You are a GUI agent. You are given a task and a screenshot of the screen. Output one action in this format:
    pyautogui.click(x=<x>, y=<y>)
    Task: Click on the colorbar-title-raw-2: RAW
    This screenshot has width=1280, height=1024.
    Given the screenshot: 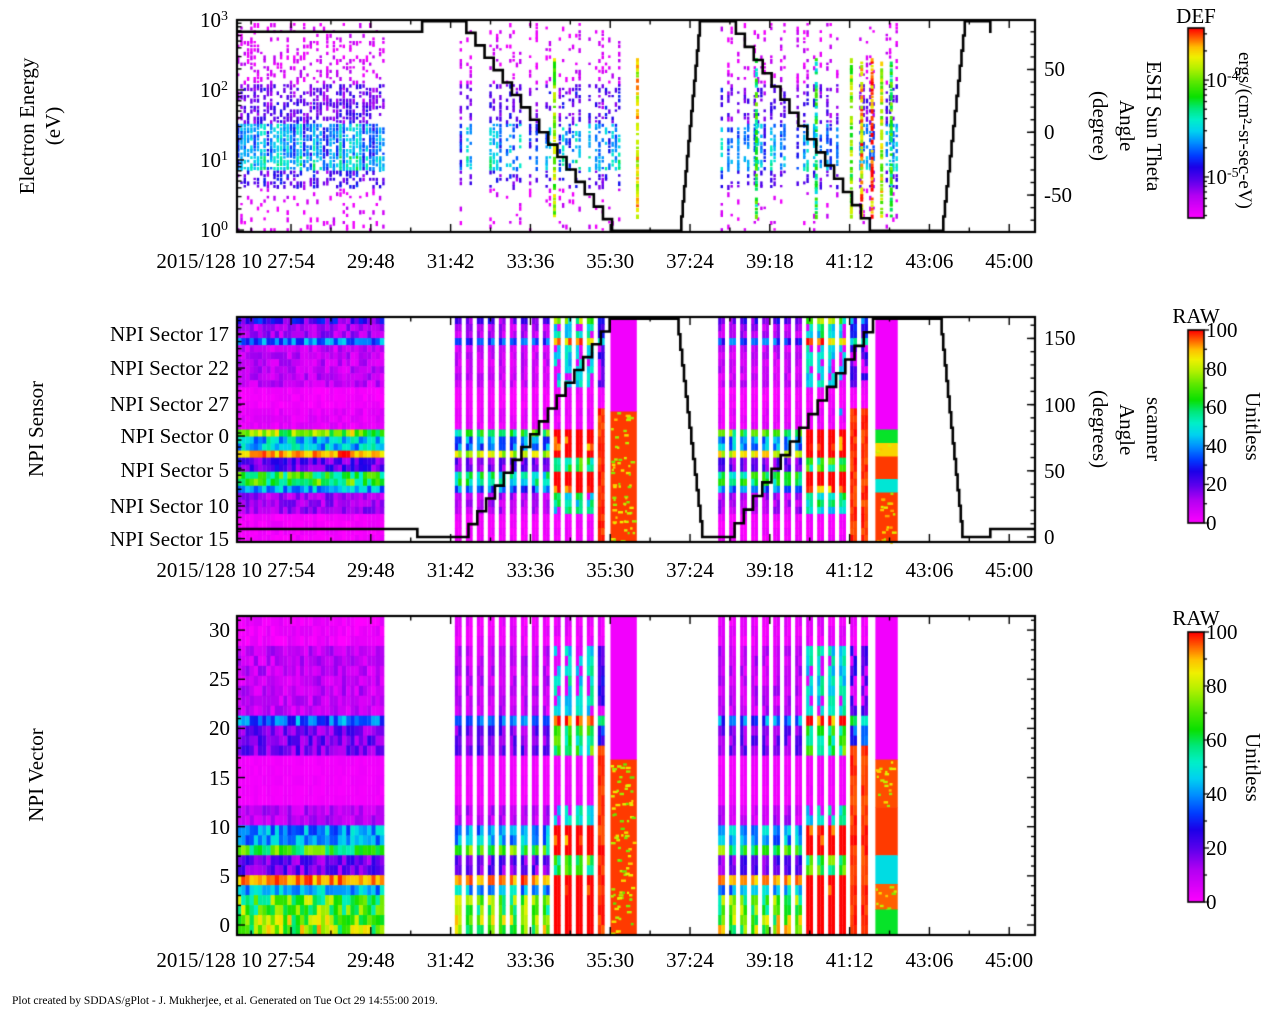 What is the action you would take?
    pyautogui.click(x=1196, y=618)
    